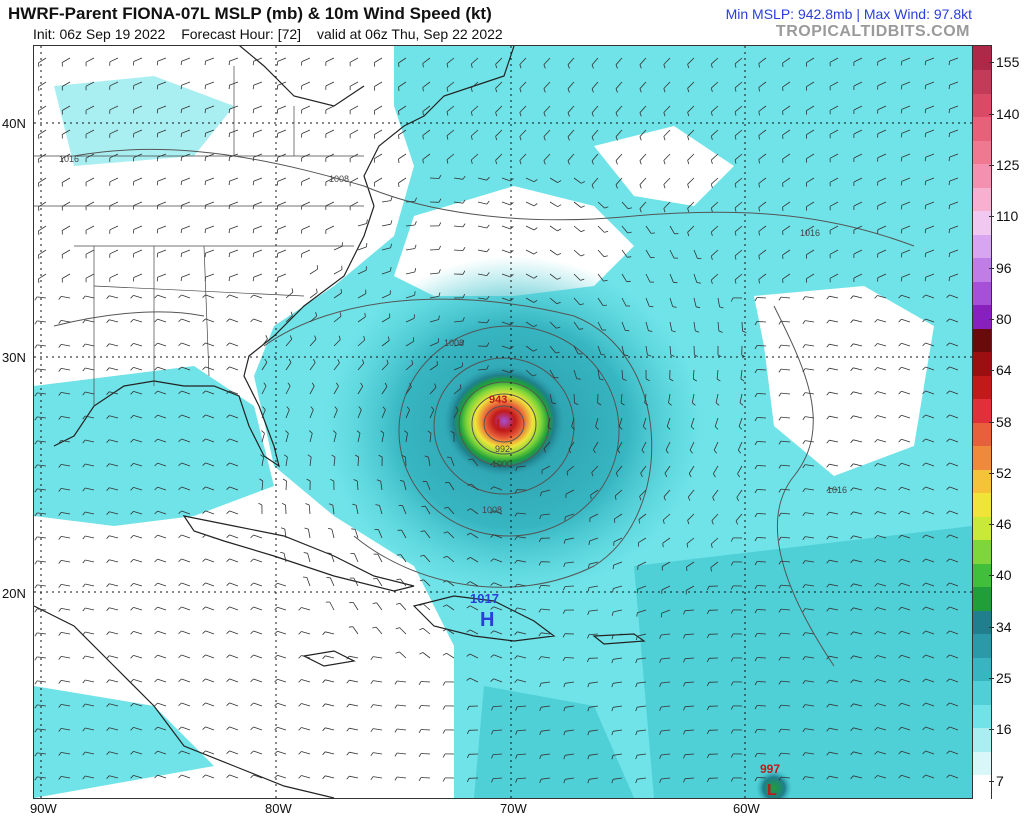 The height and width of the screenshot is (817, 1024). What do you see at coordinates (991, 114) in the screenshot?
I see `colorbar-tick` at bounding box center [991, 114].